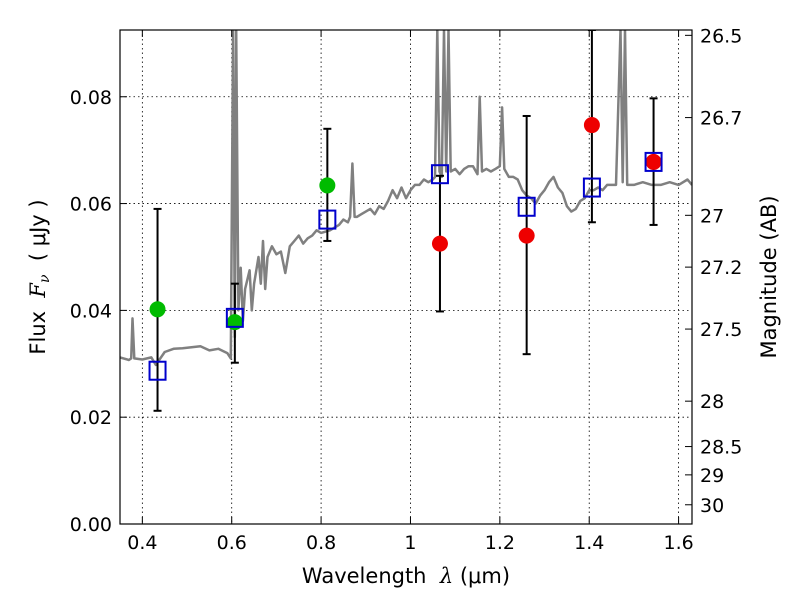 The width and height of the screenshot is (800, 600). I want to click on y-tick-label: 0.00, so click(91, 525).